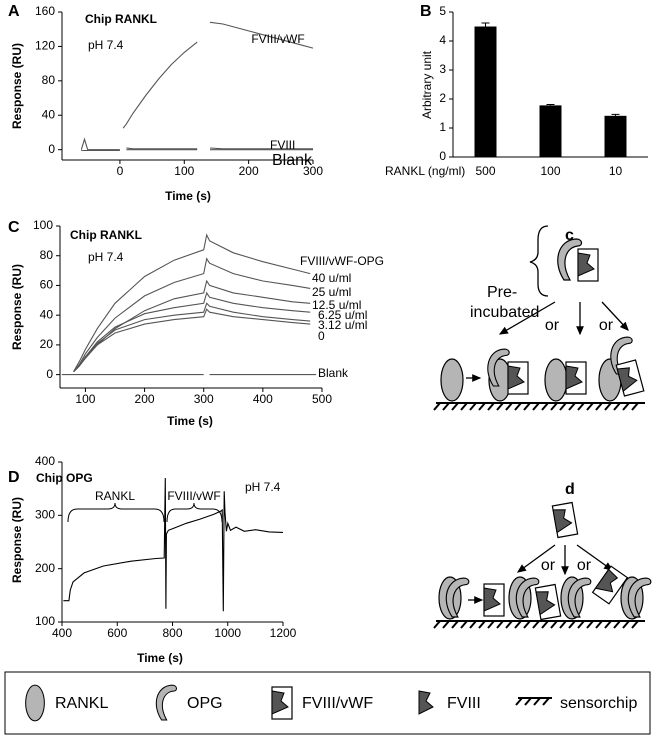 The width and height of the screenshot is (656, 738). I want to click on series-label: 40 u/ml, so click(331, 278).